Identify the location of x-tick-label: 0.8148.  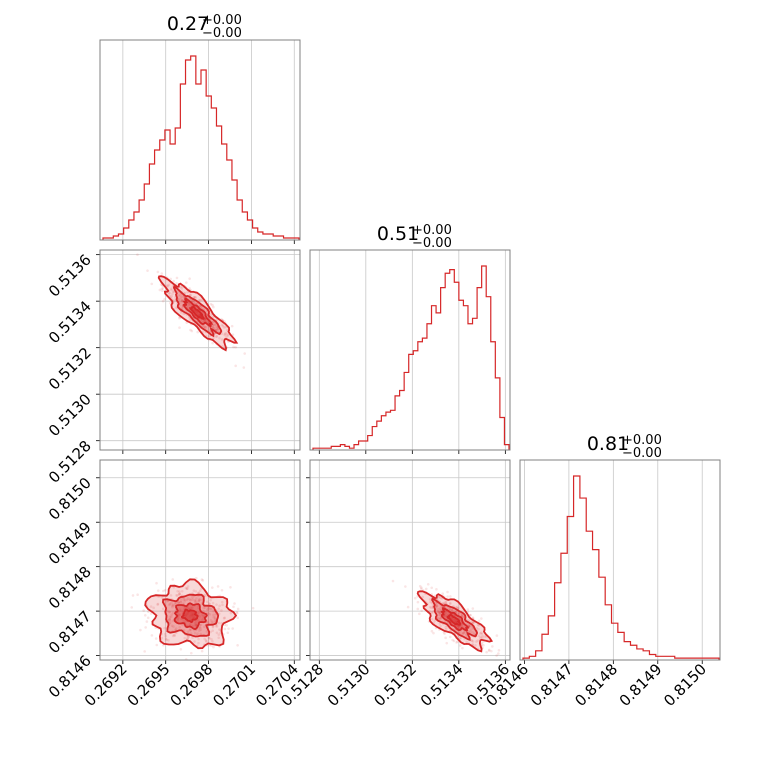
(596, 685).